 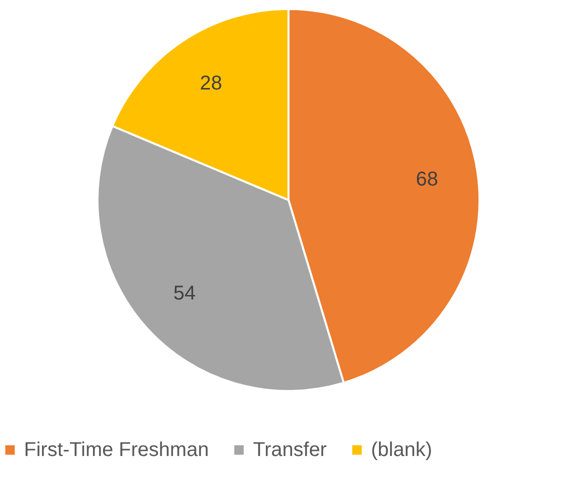 I want to click on data-label: 68, so click(x=427, y=179).